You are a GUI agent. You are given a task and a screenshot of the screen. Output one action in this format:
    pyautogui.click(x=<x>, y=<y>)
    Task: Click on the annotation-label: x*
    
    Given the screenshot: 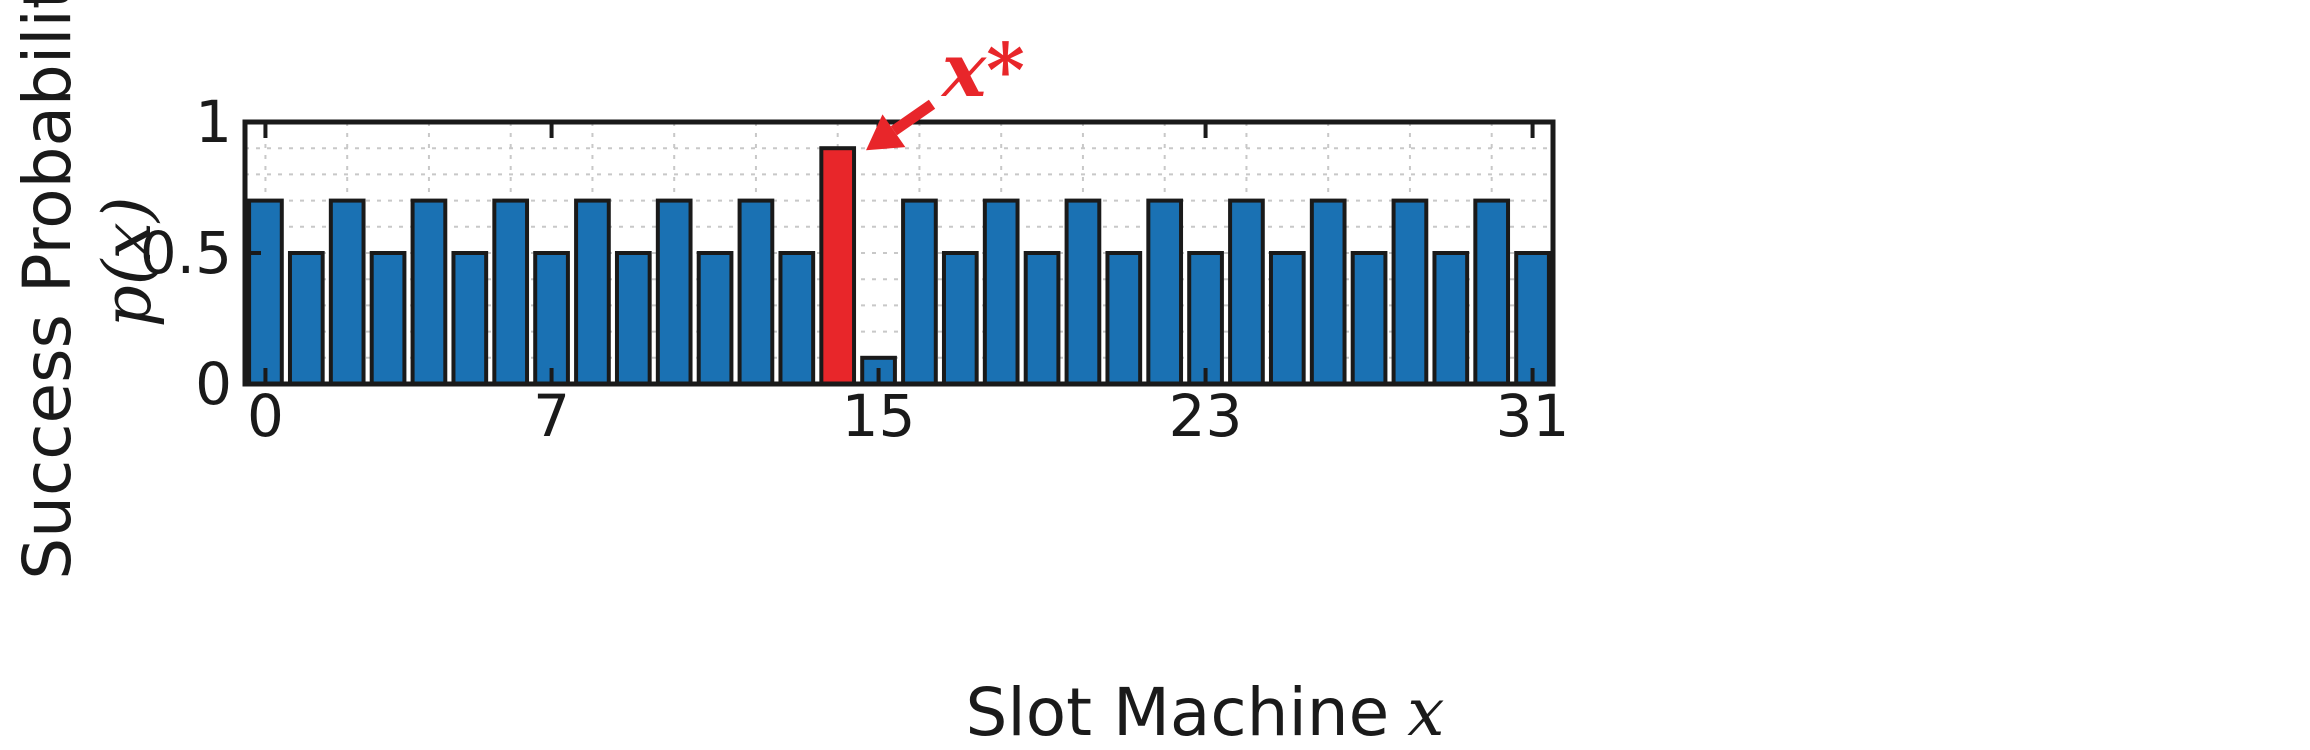 What is the action you would take?
    pyautogui.click(x=982, y=71)
    